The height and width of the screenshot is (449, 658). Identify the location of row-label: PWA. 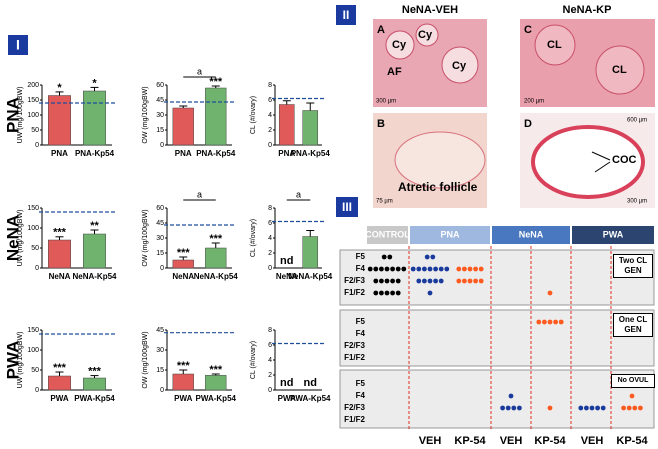
(12, 360).